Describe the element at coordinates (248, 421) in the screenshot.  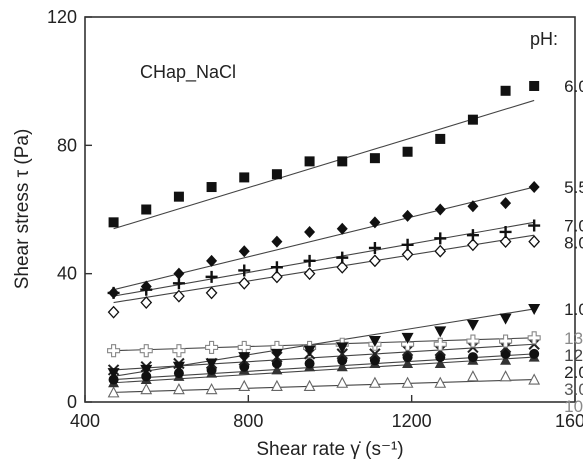
I see `x-tick-label: 800` at that location.